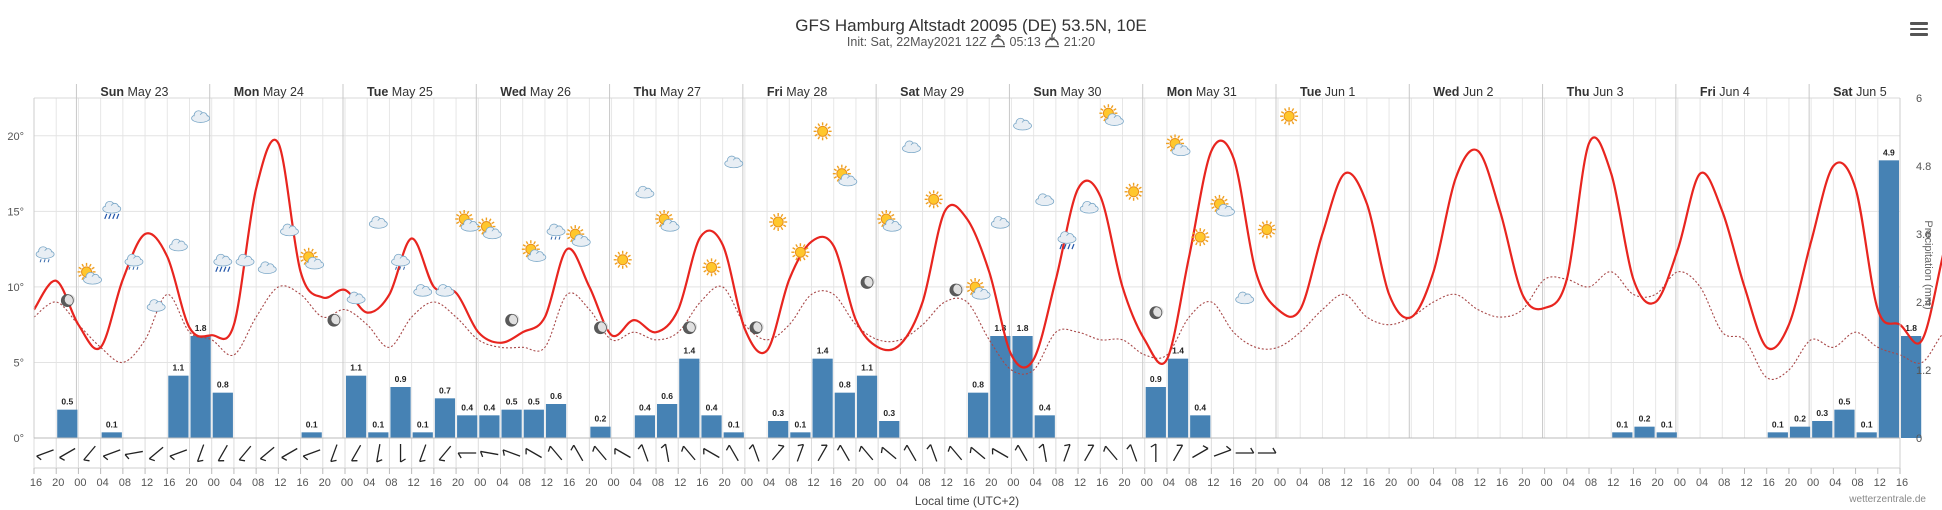  Describe the element at coordinates (1919, 29) in the screenshot. I see `hamburger-menu-icon` at that location.